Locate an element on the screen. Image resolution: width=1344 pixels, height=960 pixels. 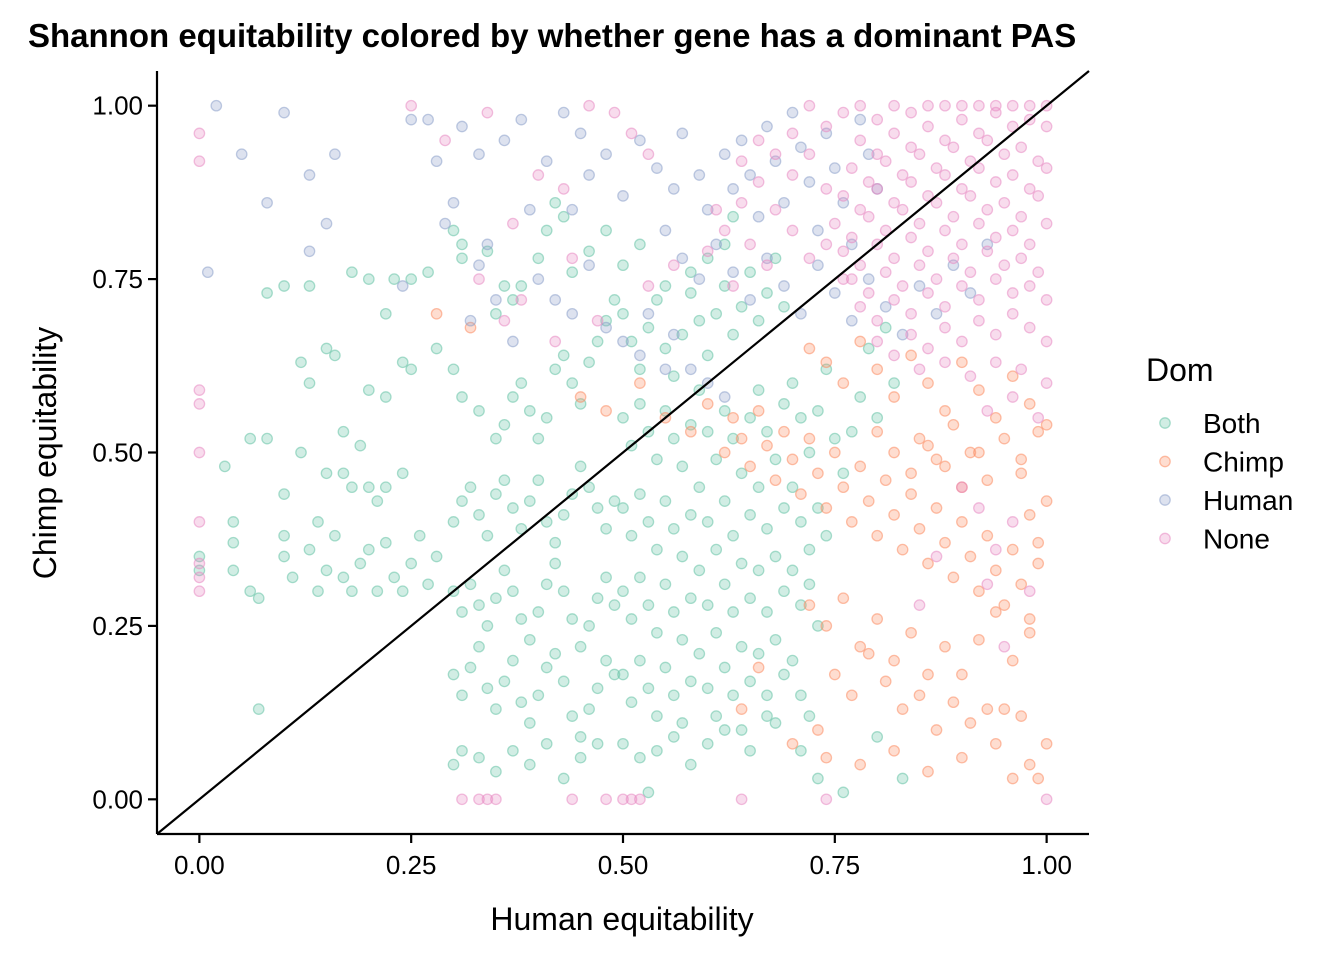
legend-key is located at coordinates (1165, 423).